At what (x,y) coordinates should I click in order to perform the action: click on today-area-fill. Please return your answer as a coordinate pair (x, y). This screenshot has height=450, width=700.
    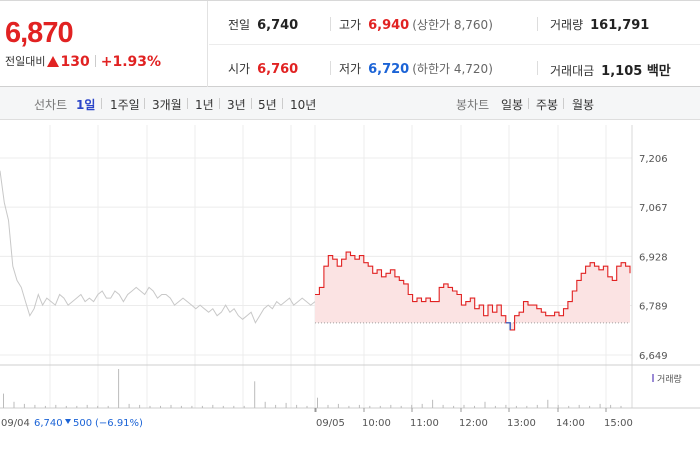
    Looking at the image, I should click on (472, 291).